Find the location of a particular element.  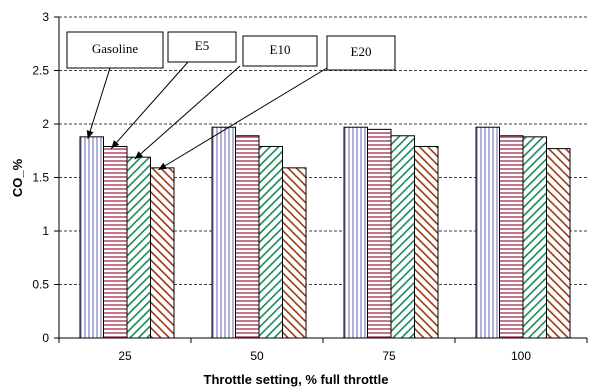

callout-e10: E10 is located at coordinates (226, 97).